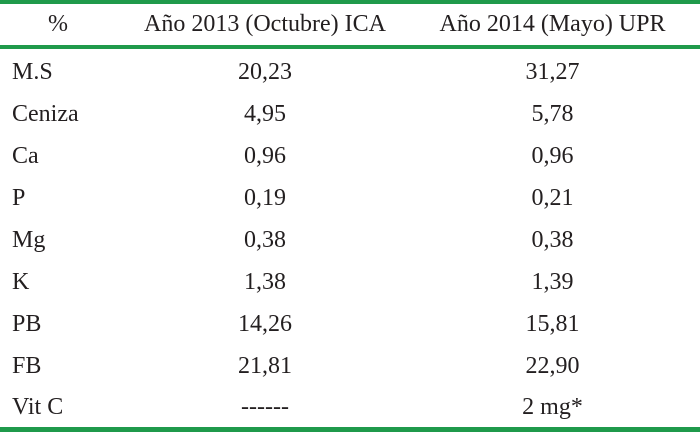 This screenshot has width=700, height=432. I want to click on row-value-2013: 0,38, so click(265, 240).